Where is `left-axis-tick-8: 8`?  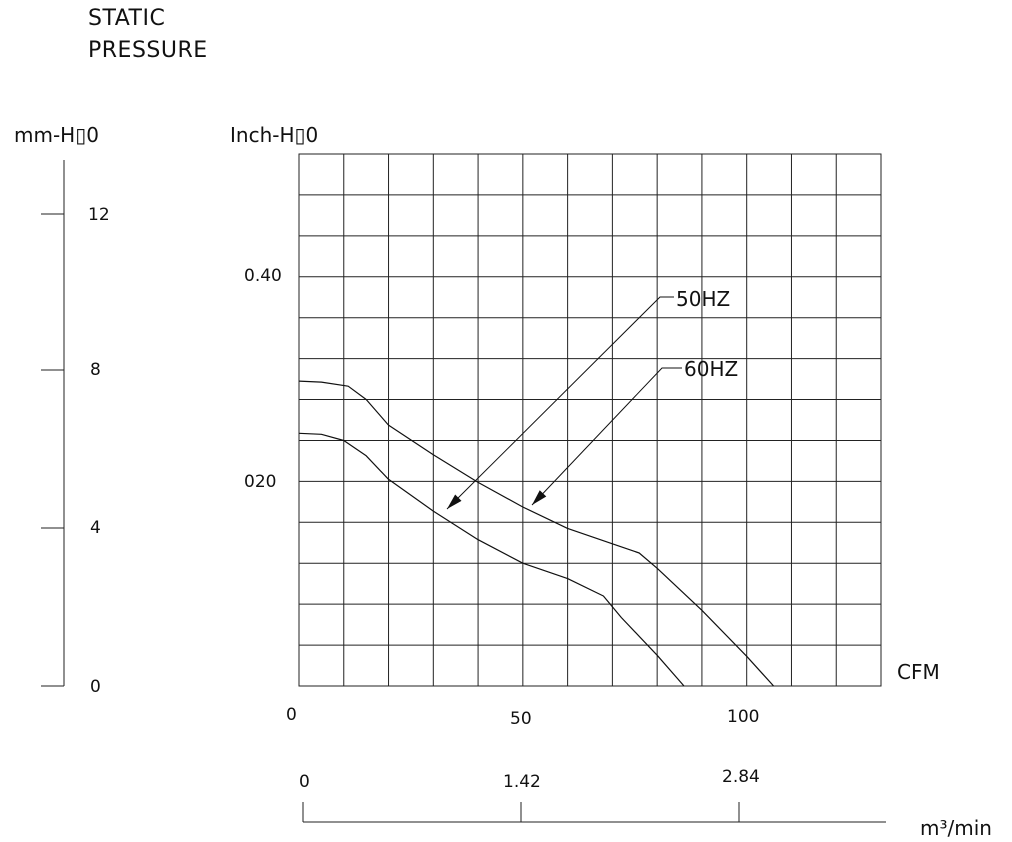 left-axis-tick-8: 8 is located at coordinates (95, 370).